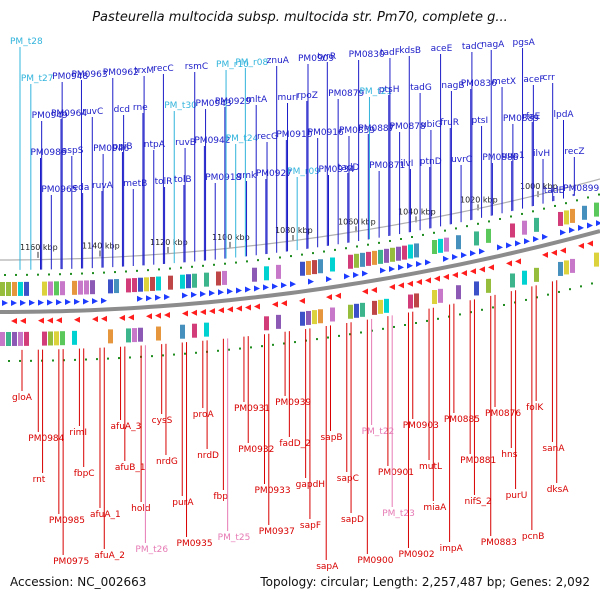  Describe the element at coordinates (252, 375) in the screenshot. I see `reverse-gene: PM0931` at that location.